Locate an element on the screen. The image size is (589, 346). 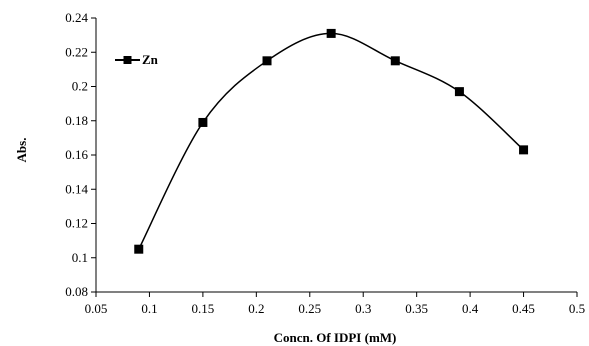
y-tick-label: 0.16 is located at coordinates (76, 154).